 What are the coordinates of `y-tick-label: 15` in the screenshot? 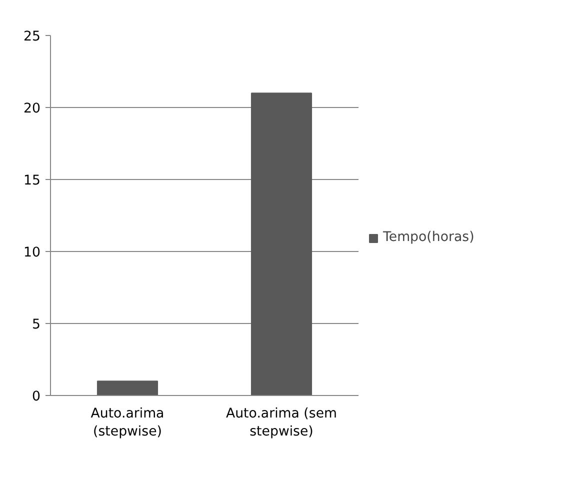 It's located at (32, 181).